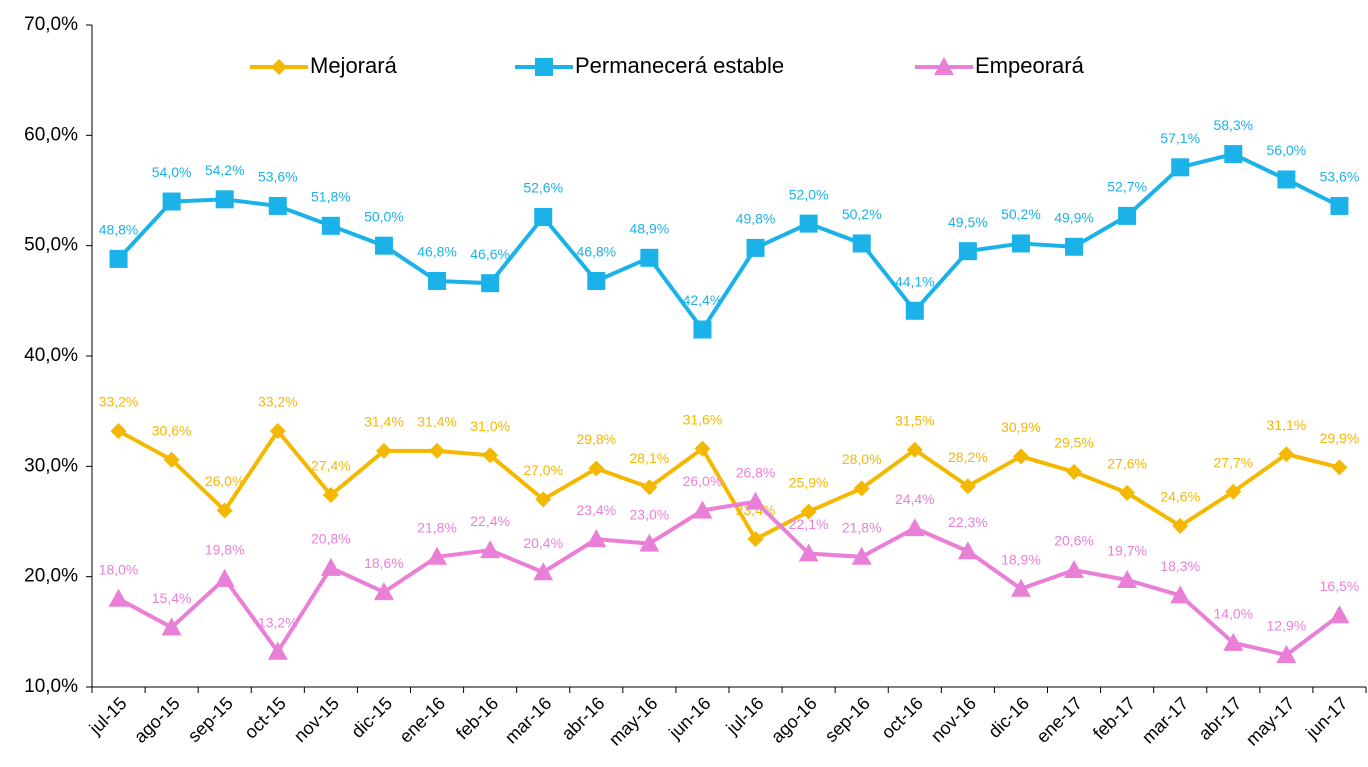 Image resolution: width=1368 pixels, height=767 pixels. I want to click on data-label: 27,4%, so click(331, 466).